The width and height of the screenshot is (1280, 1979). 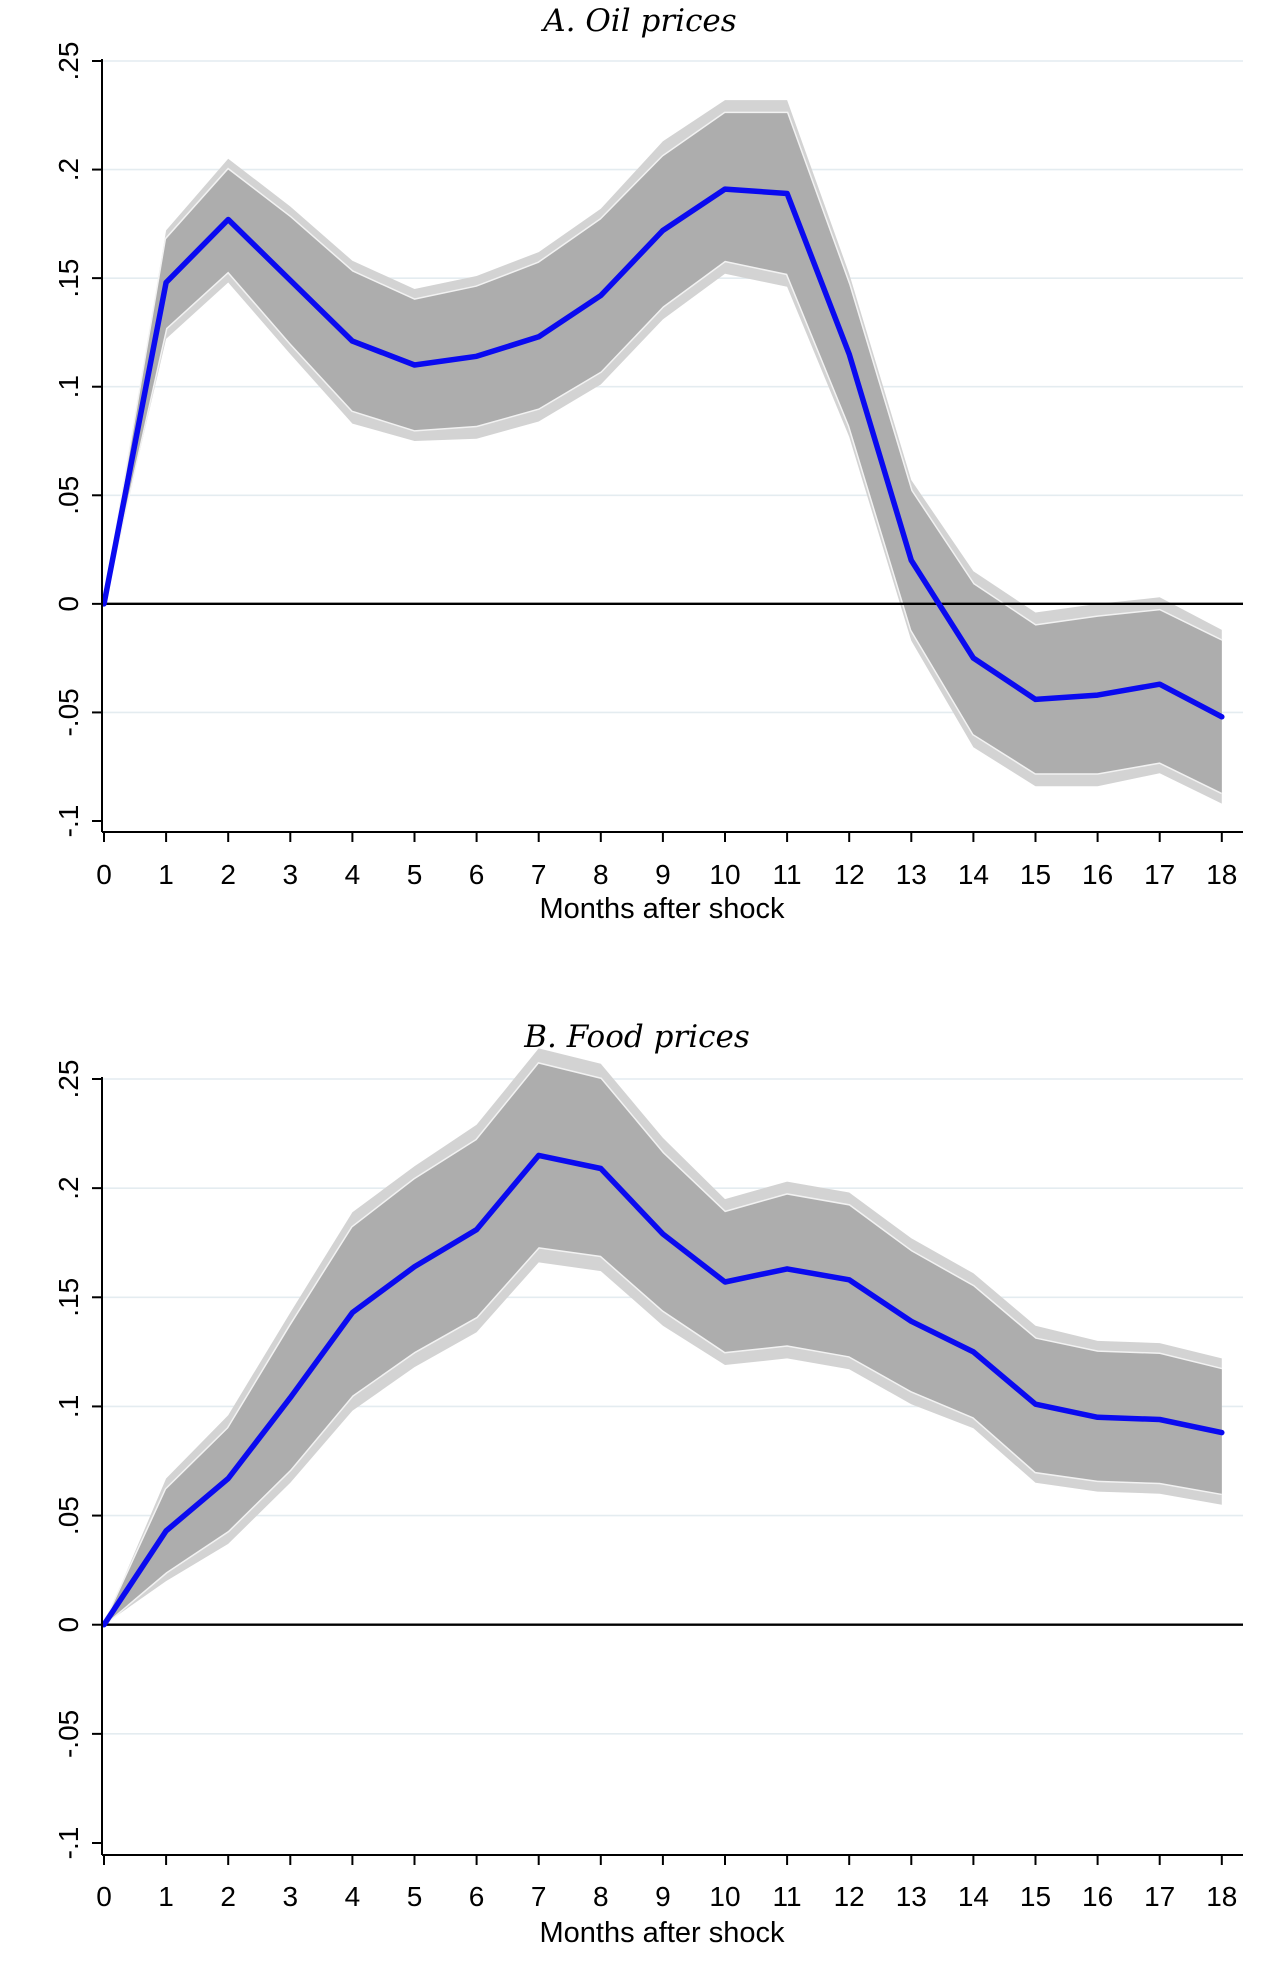 I want to click on panel-b-x-tick-label: 10, so click(x=724, y=1896).